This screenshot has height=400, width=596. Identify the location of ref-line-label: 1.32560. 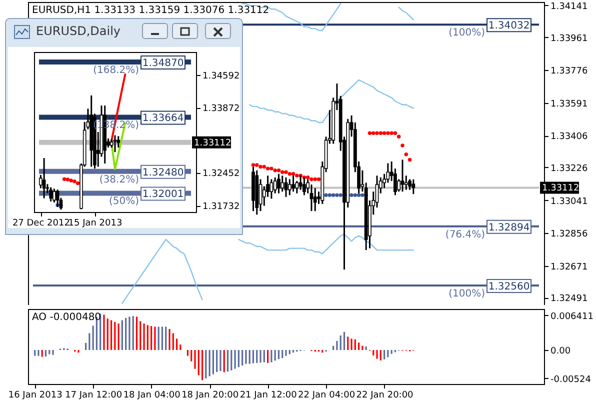
(509, 287).